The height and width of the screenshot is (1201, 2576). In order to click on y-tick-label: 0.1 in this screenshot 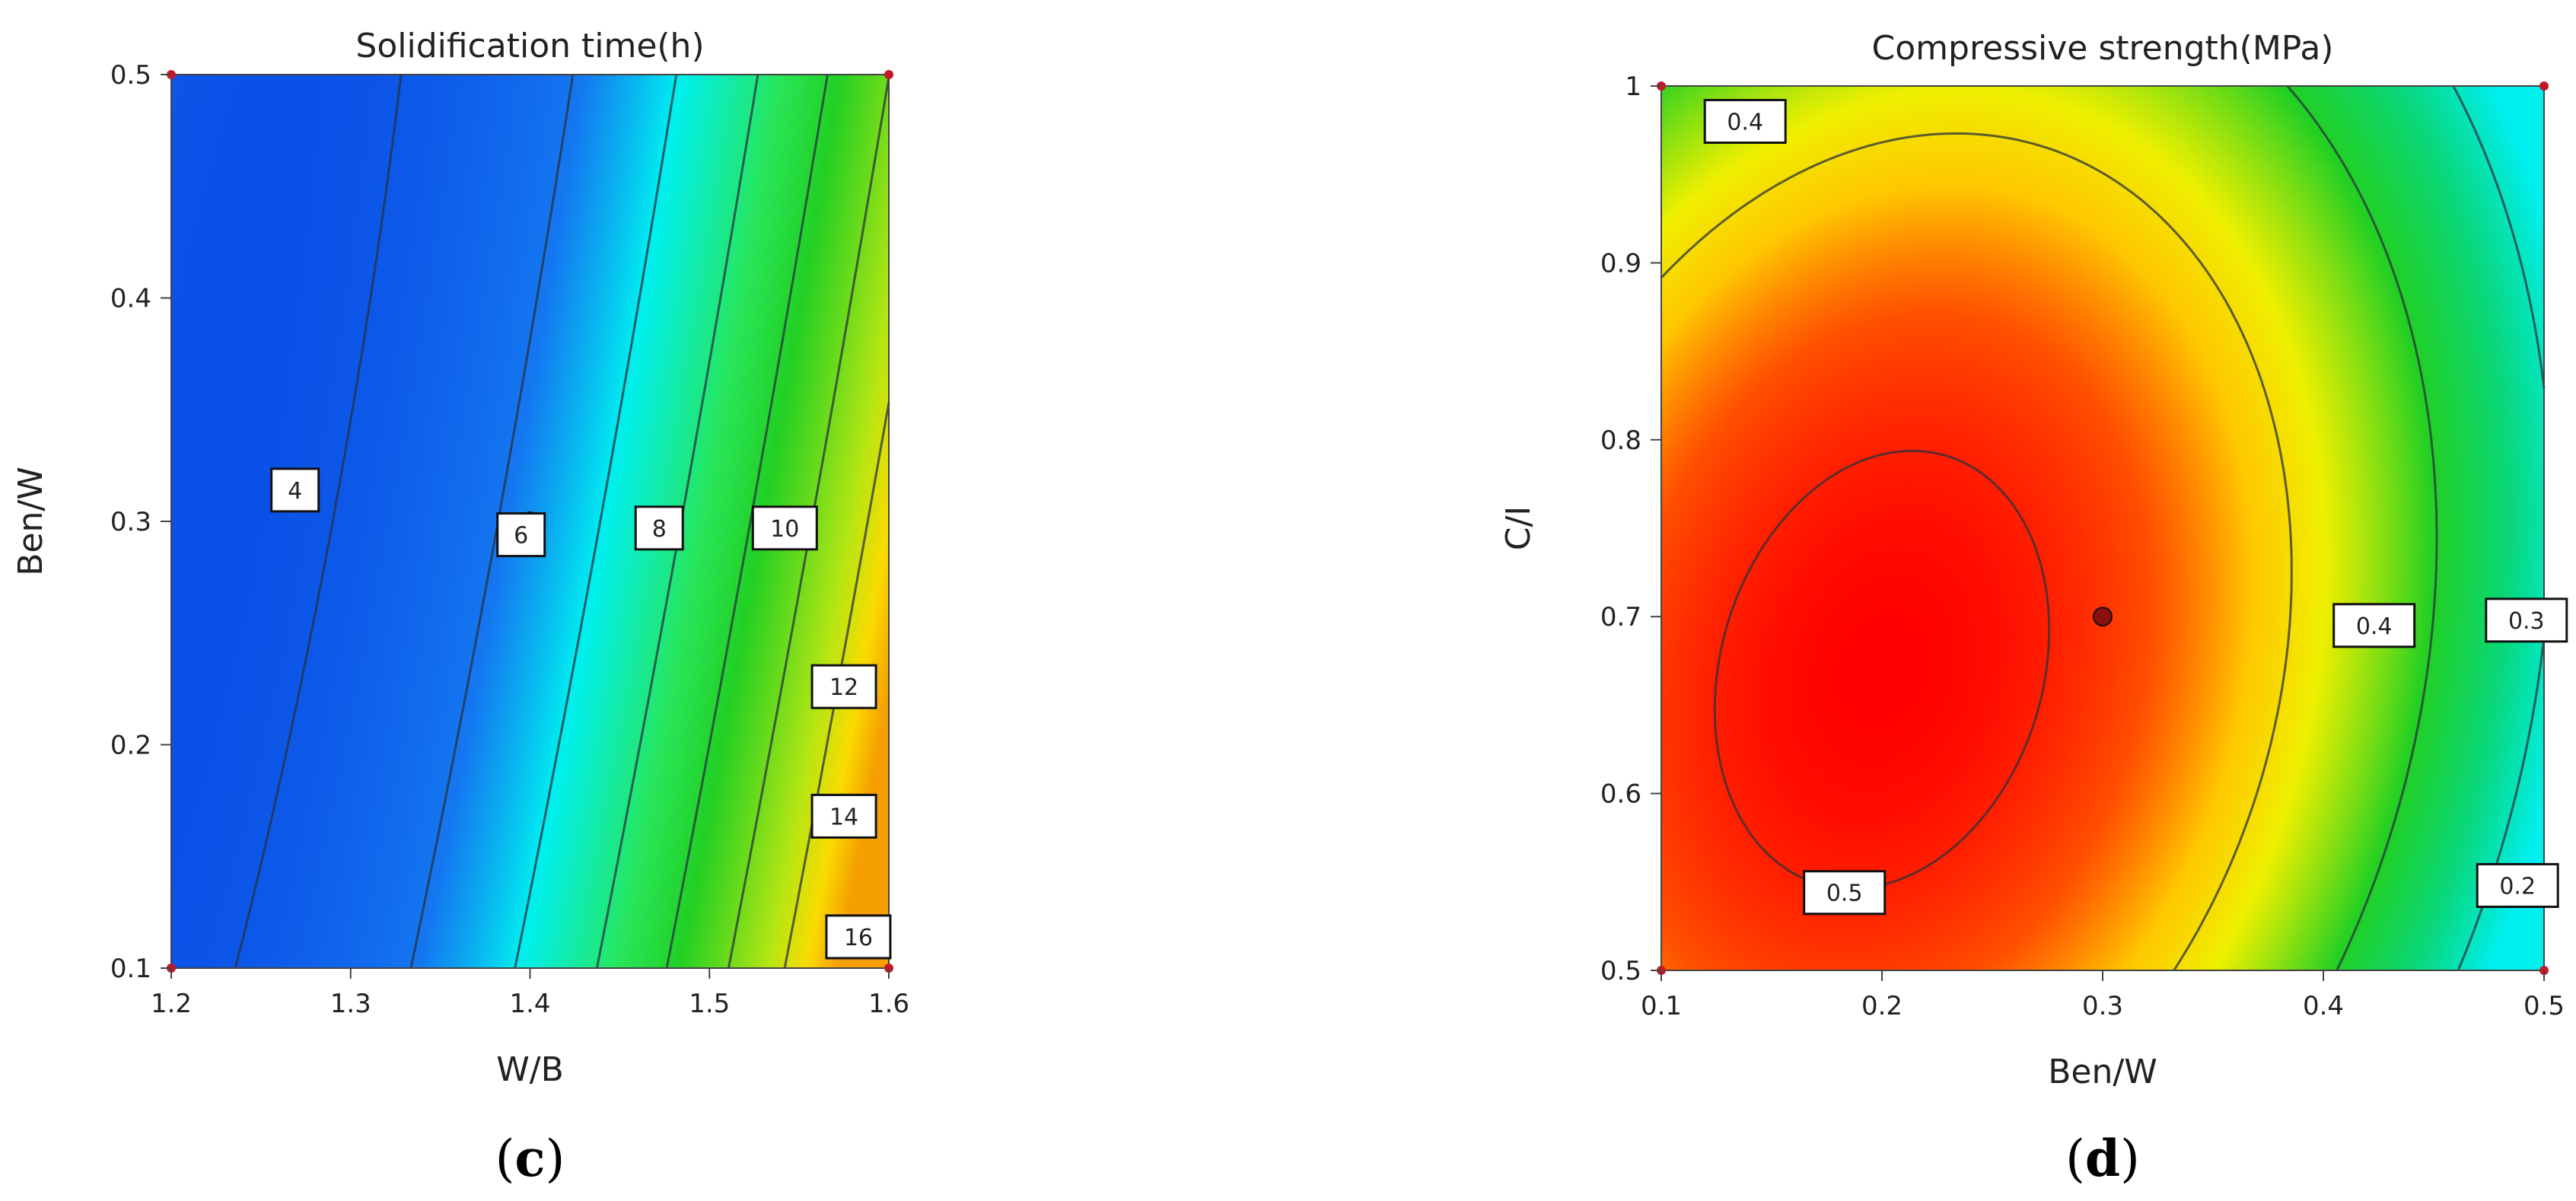, I will do `click(130, 969)`.